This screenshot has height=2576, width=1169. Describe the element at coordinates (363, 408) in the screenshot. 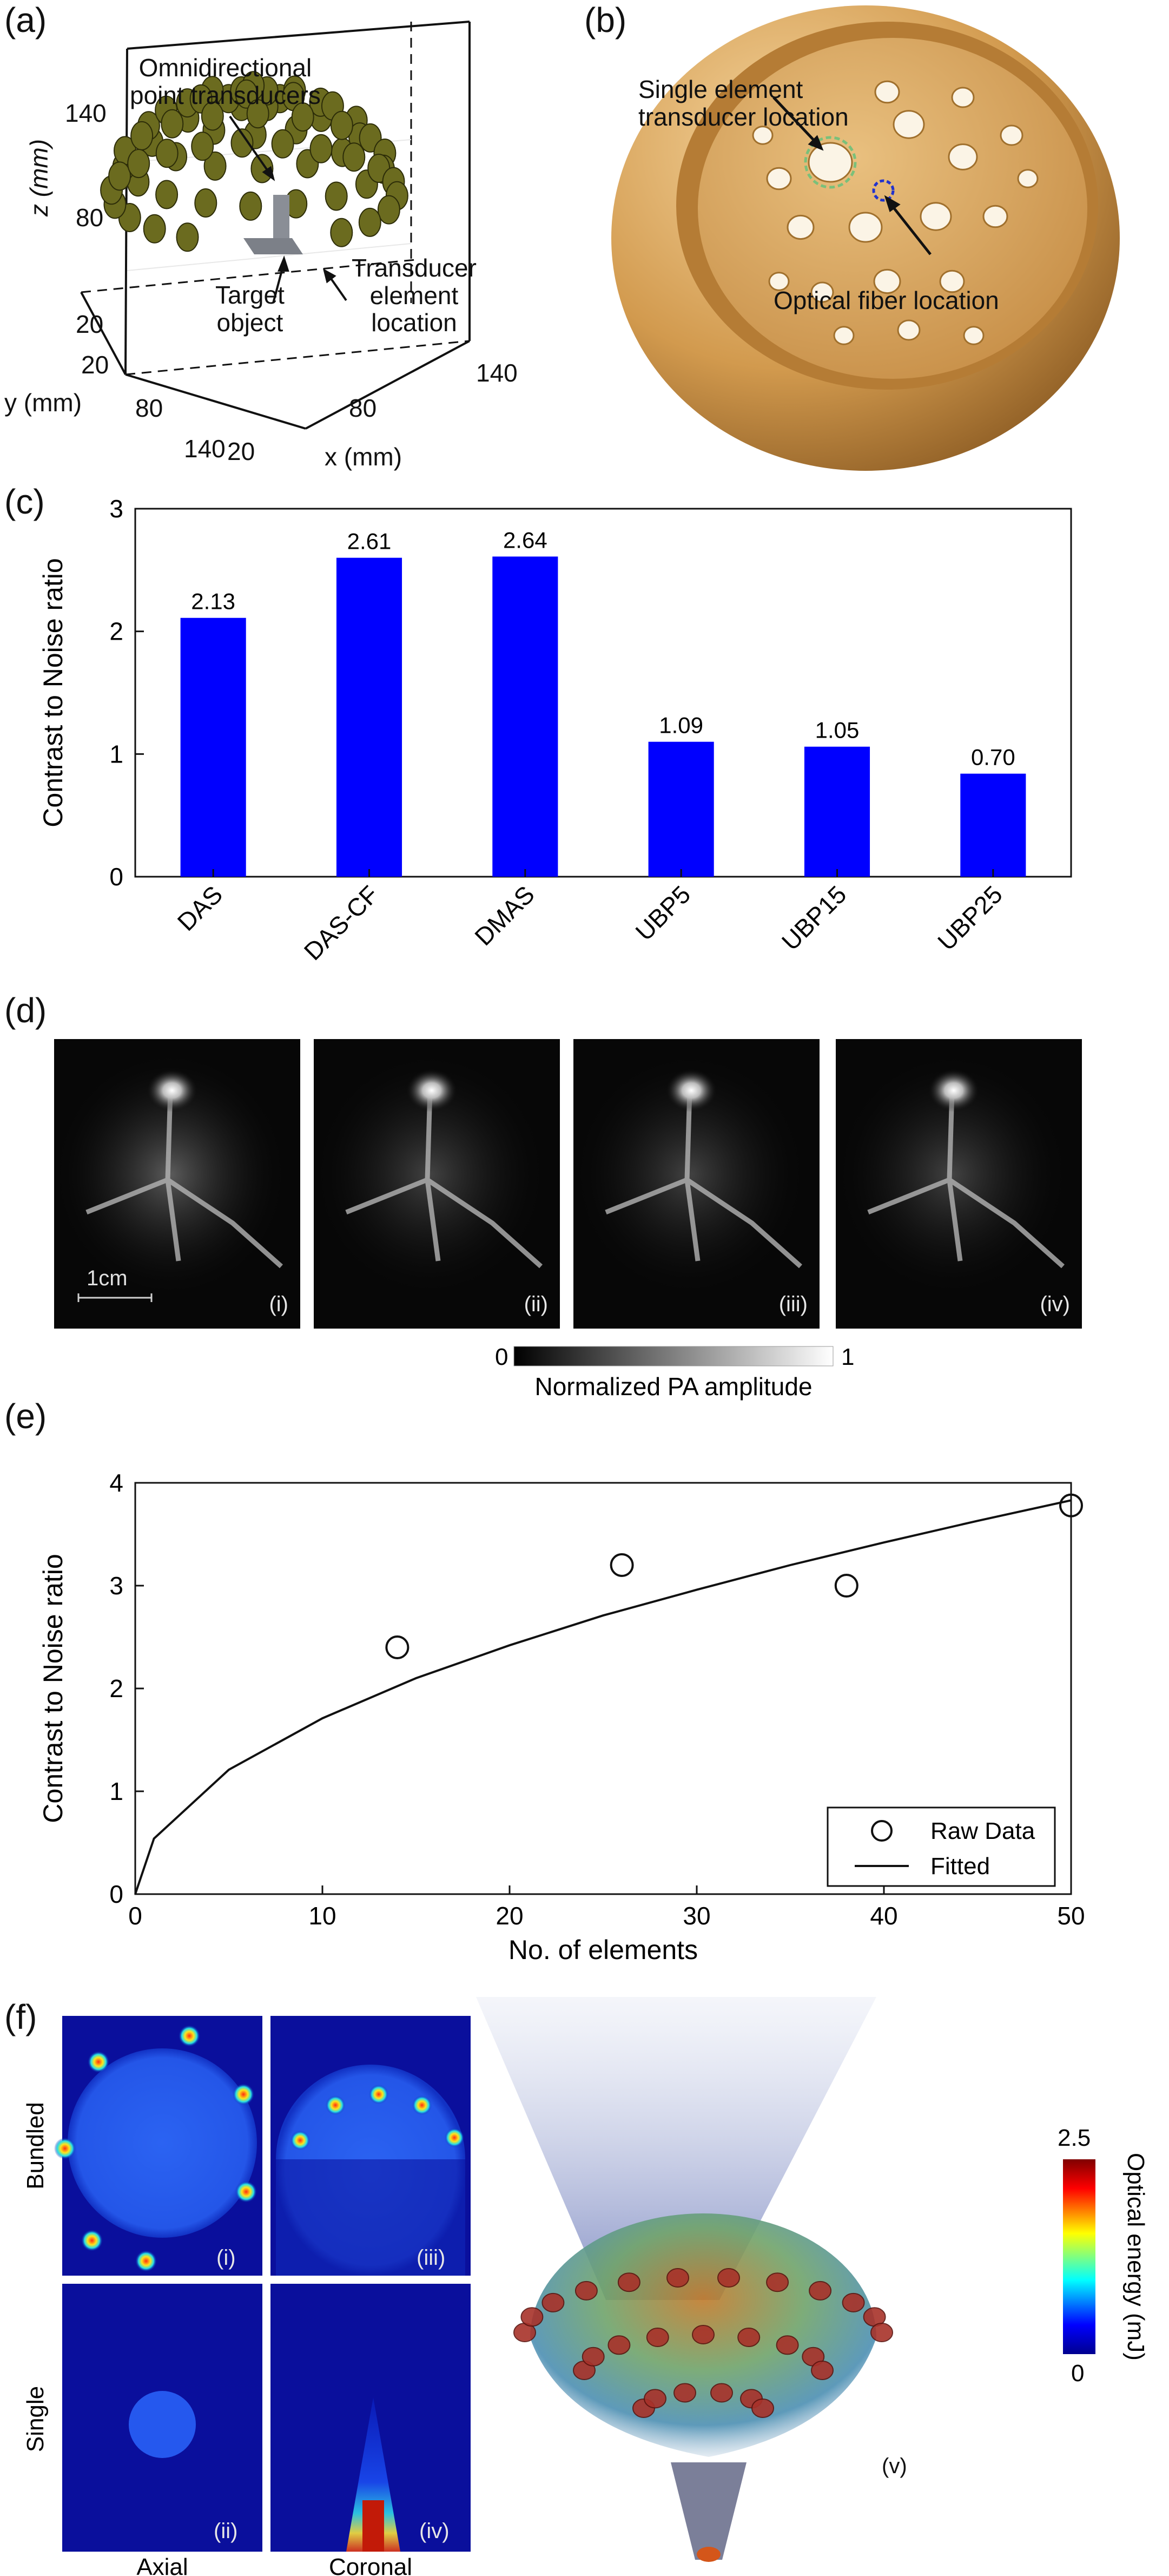

I see `x-tick: 80` at that location.